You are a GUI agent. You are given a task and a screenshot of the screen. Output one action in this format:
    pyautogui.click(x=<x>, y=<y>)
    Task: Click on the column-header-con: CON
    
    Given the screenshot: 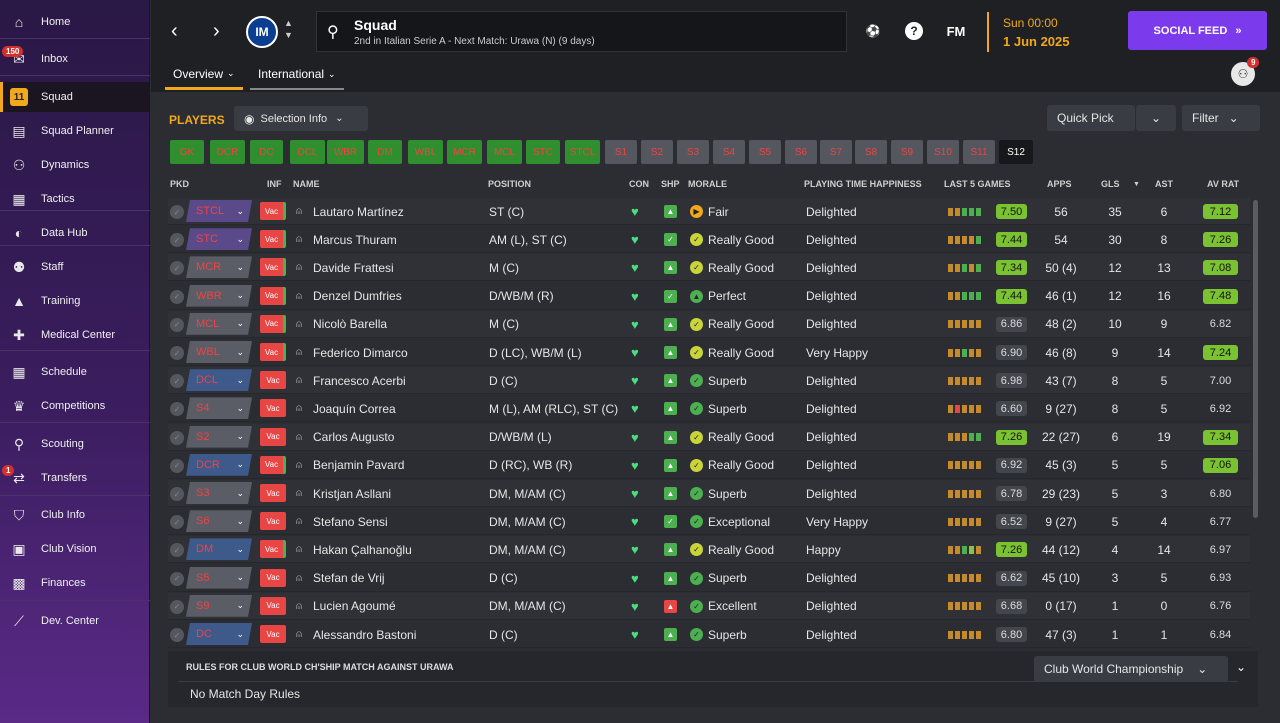 What is the action you would take?
    pyautogui.click(x=639, y=184)
    